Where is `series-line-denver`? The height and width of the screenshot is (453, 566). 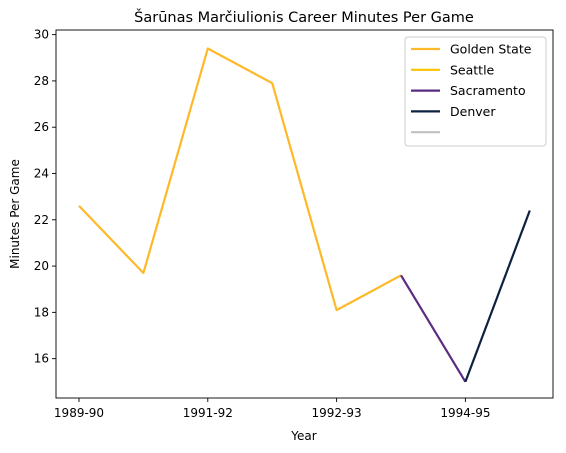 series-line-denver is located at coordinates (497, 296).